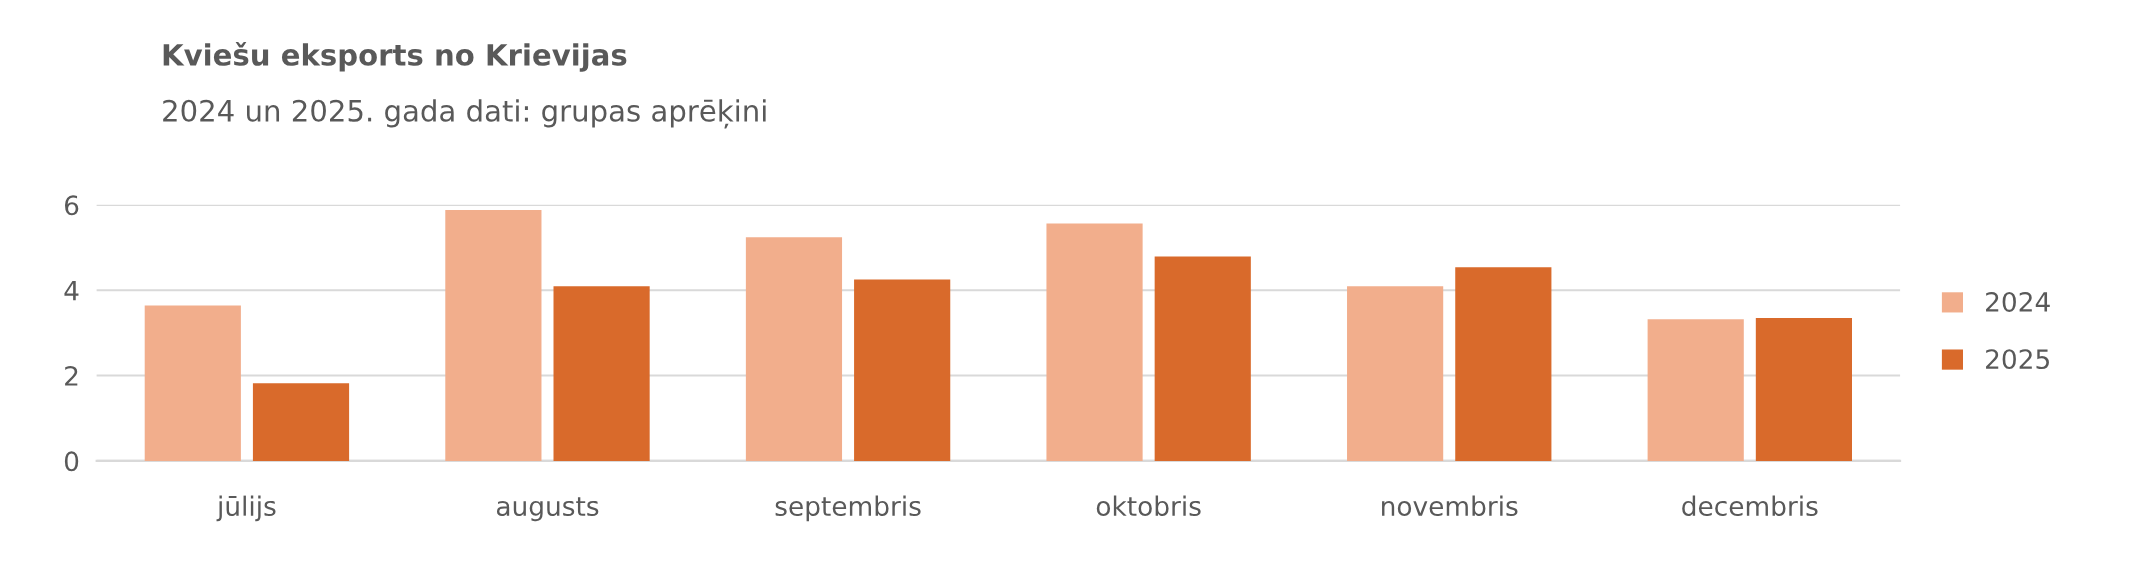  What do you see at coordinates (71, 375) in the screenshot?
I see `y-tick-label: 2` at bounding box center [71, 375].